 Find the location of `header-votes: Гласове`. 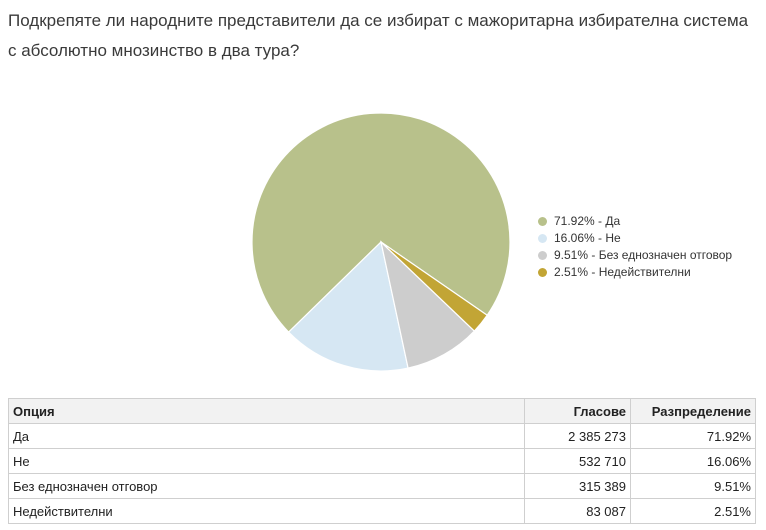

header-votes: Гласове is located at coordinates (577, 411).